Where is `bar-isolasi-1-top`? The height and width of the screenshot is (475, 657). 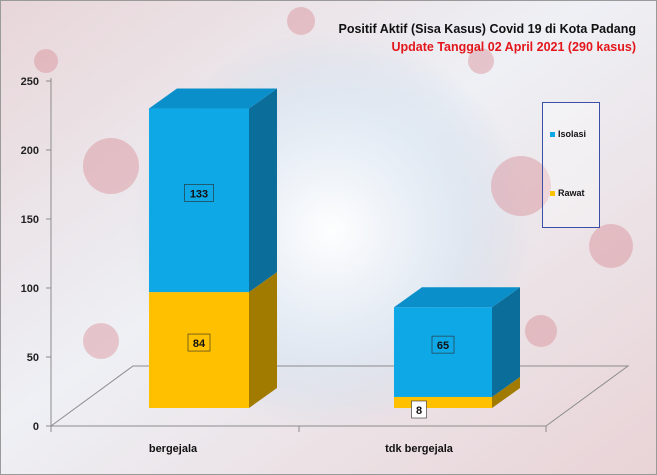
bar-isolasi-1-top is located at coordinates (457, 297).